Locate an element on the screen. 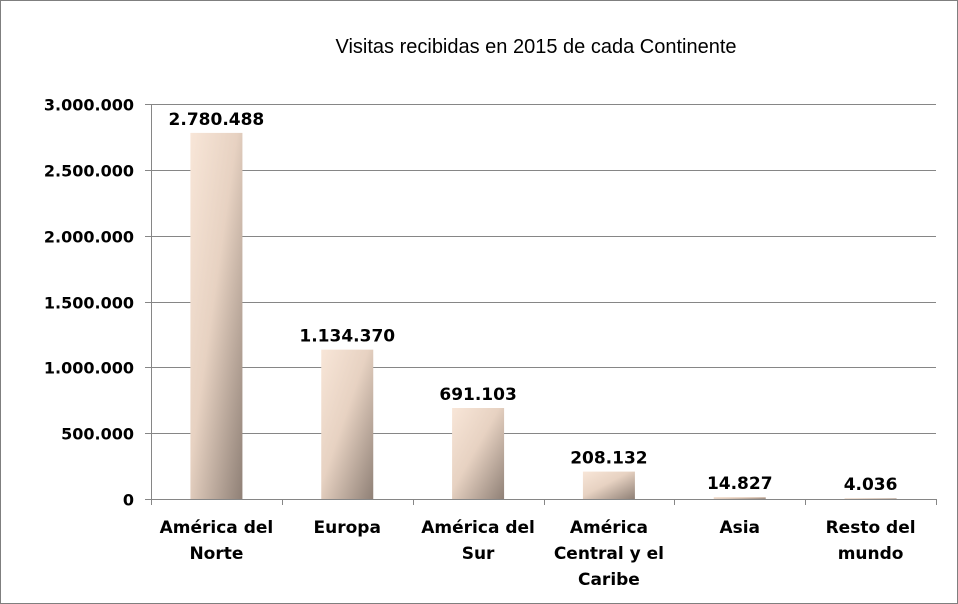  x-tick-label: Central y el is located at coordinates (609, 554).